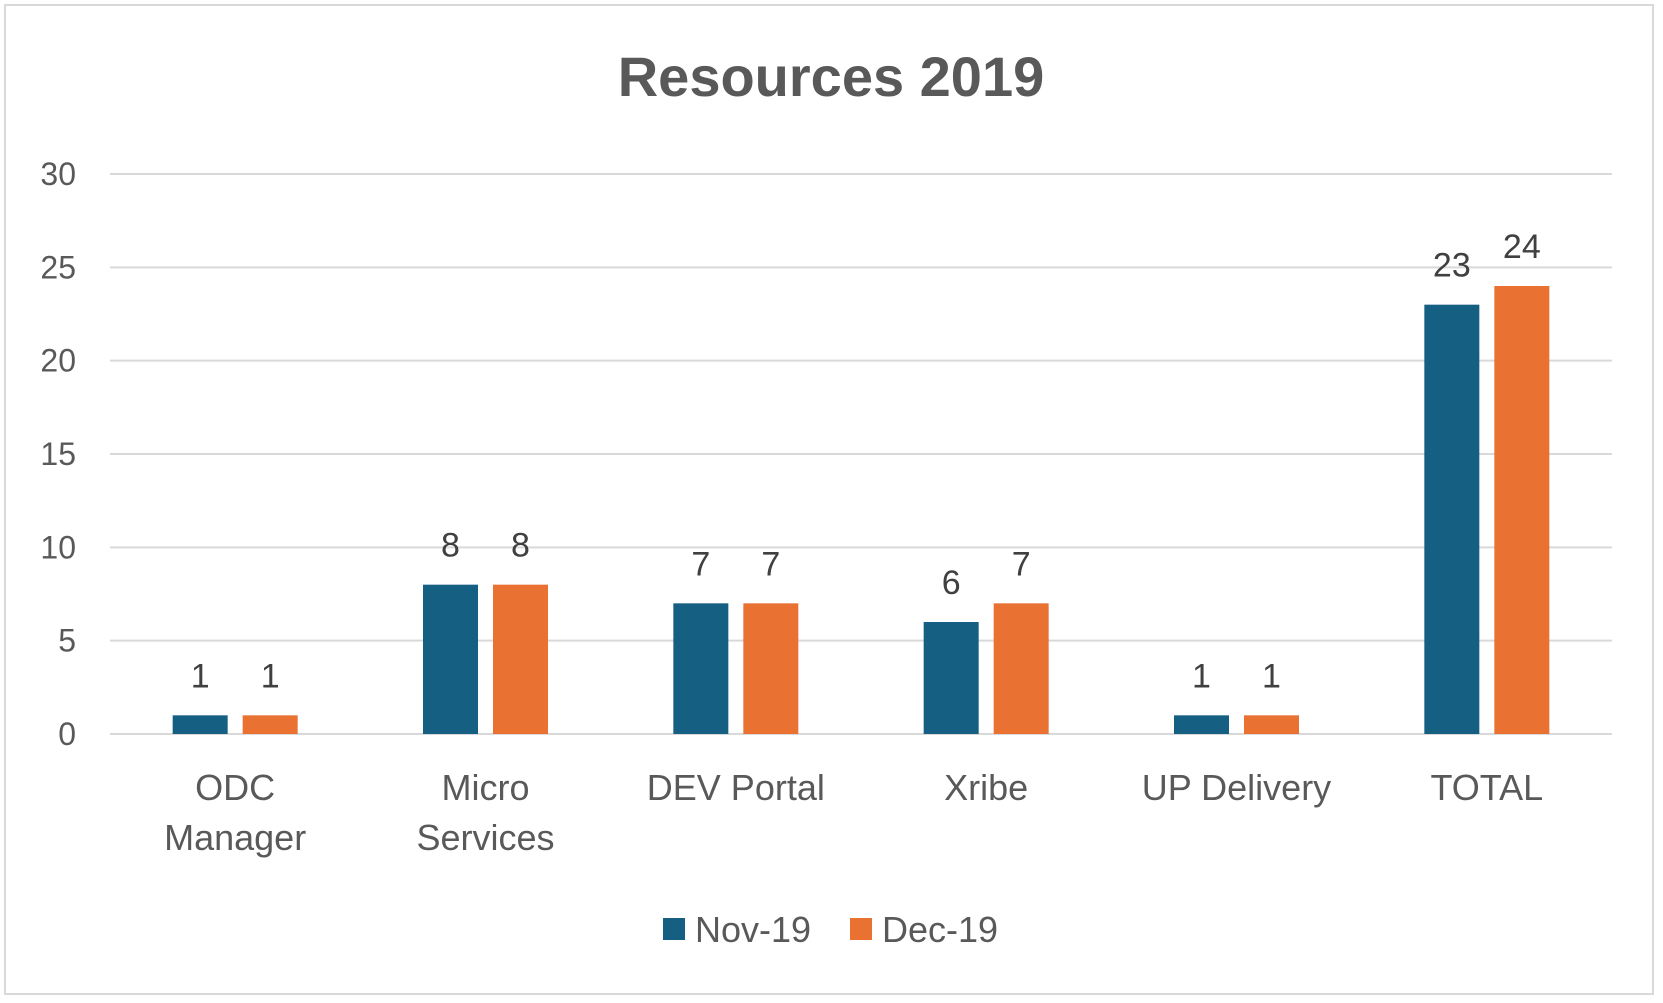 The width and height of the screenshot is (1663, 1003). What do you see at coordinates (831, 76) in the screenshot?
I see `chart-title: Resources 2019` at bounding box center [831, 76].